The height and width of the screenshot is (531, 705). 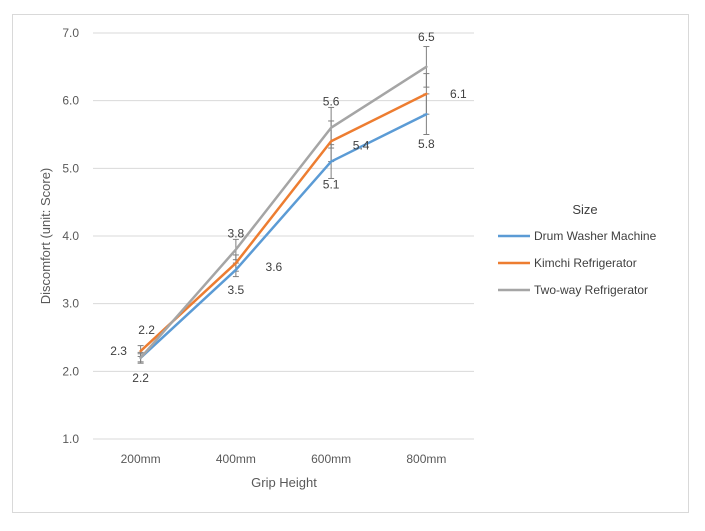 I want to click on y-tick-label-6: 7.0, so click(x=70, y=33).